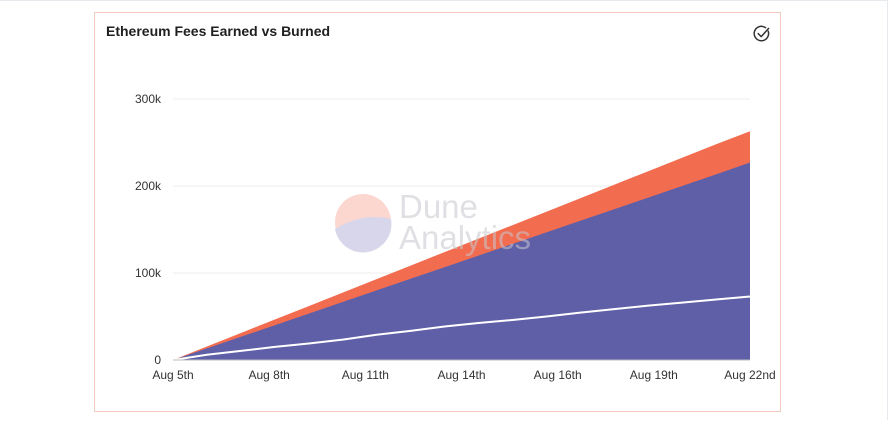 The height and width of the screenshot is (422, 892). Describe the element at coordinates (461, 328) in the screenshot. I see `series-line` at that location.